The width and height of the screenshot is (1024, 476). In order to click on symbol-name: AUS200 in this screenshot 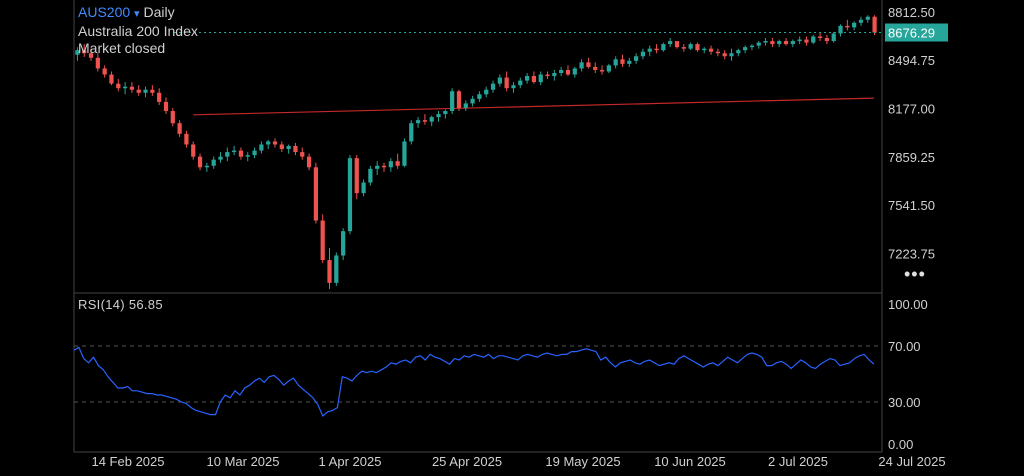, I will do `click(104, 12)`.